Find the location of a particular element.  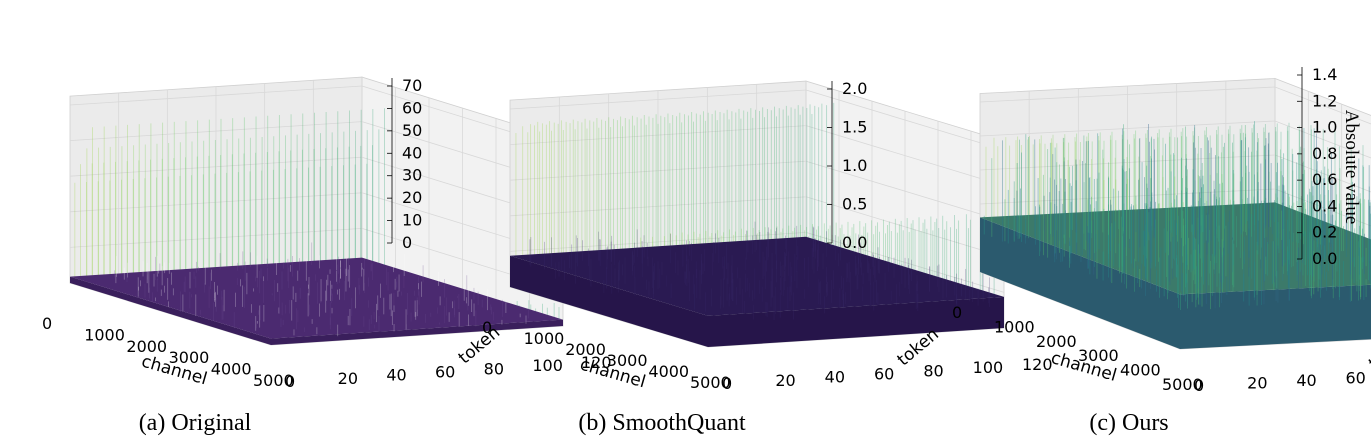

caption-b: (b) SmoothQuant is located at coordinates (662, 423).